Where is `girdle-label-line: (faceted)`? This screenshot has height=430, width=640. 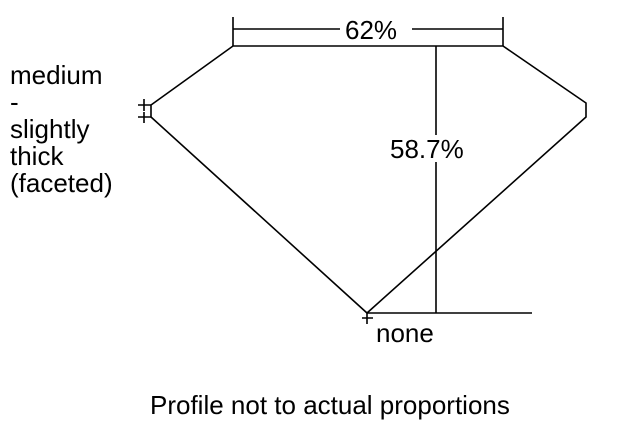
girdle-label-line: (faceted) is located at coordinates (61, 183).